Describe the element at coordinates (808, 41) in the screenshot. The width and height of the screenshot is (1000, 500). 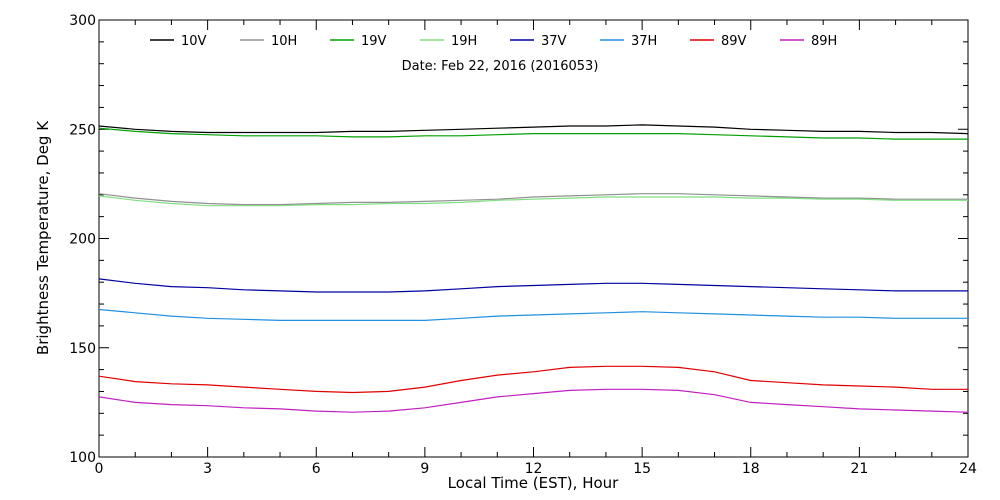
I see `legend-item-89h: 89H` at that location.